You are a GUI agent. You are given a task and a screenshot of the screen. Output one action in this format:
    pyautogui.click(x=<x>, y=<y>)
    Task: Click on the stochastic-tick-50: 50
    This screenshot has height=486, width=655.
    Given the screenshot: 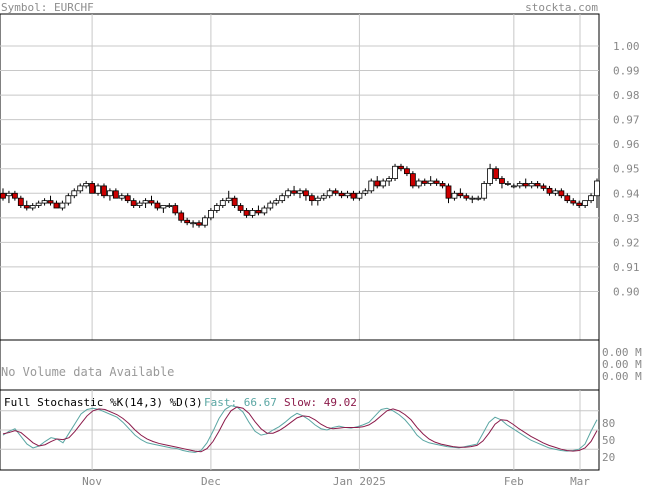 What is the action you would take?
    pyautogui.click(x=608, y=440)
    